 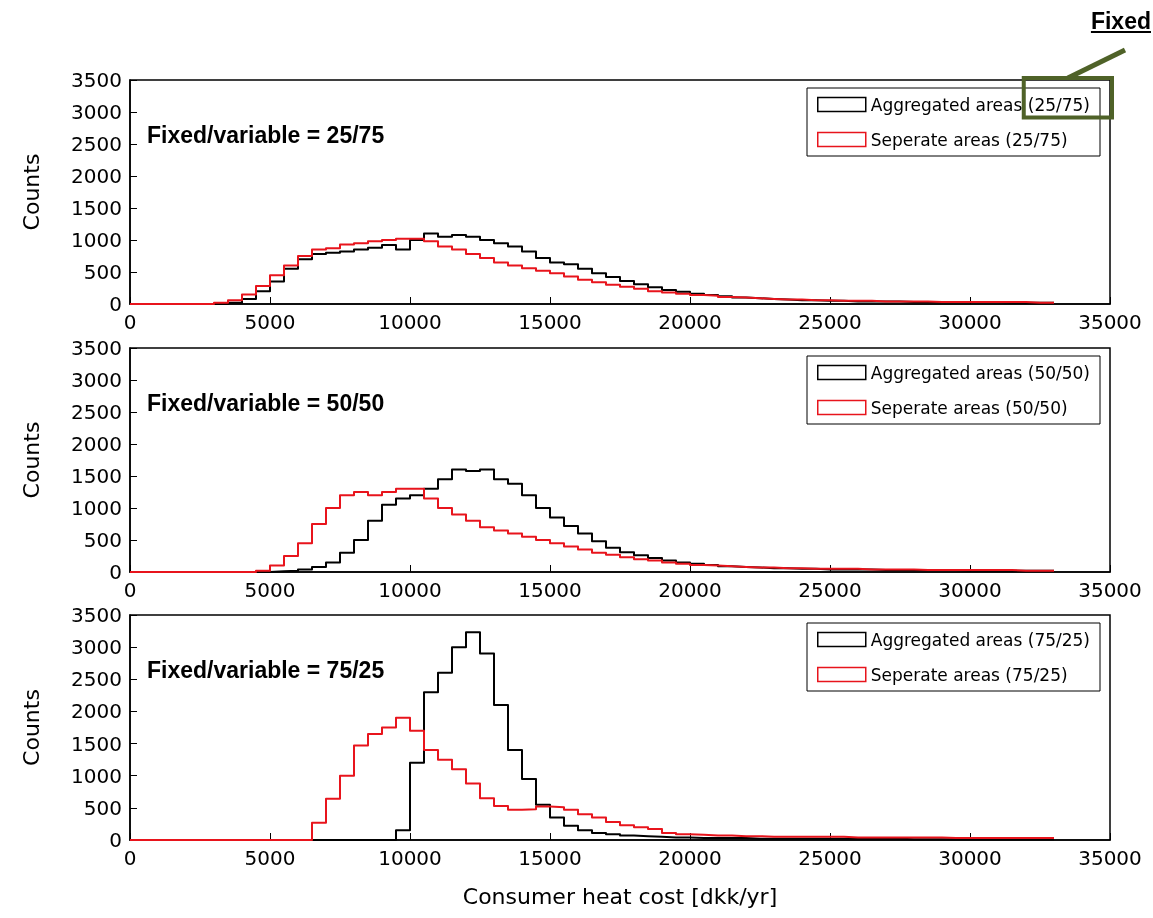 I want to click on annotation: Fixed/variable = 25/75, so click(x=266, y=135).